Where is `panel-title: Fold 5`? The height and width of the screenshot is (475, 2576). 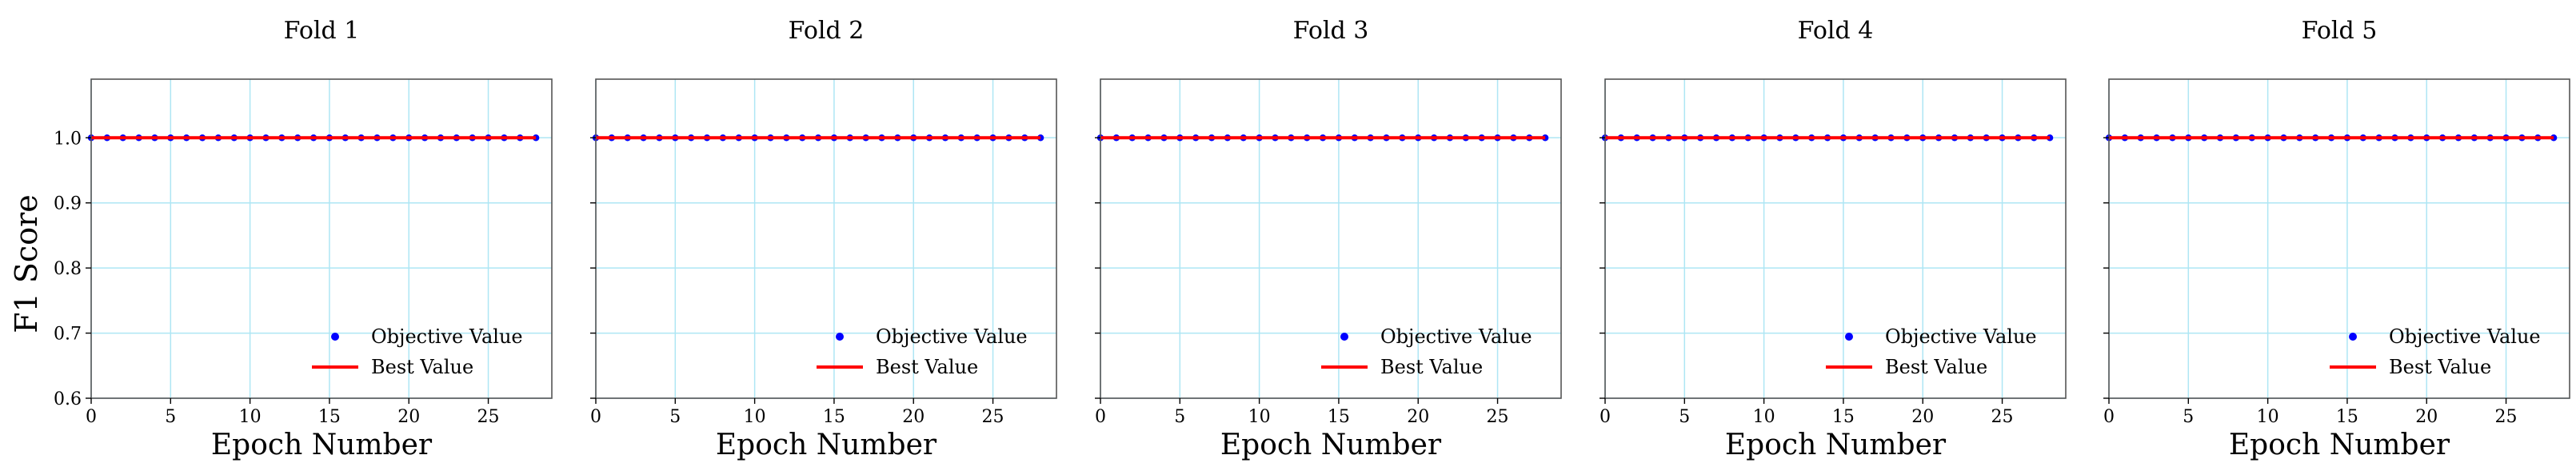 panel-title: Fold 5 is located at coordinates (2340, 31).